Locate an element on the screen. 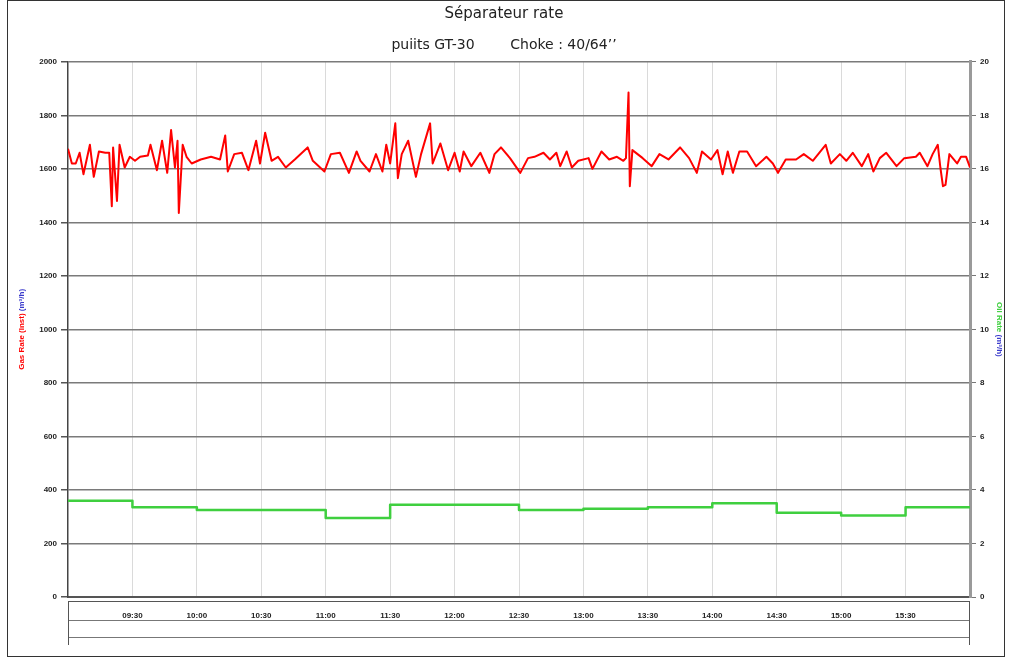  y-tick-label: 2000 is located at coordinates (48, 61).